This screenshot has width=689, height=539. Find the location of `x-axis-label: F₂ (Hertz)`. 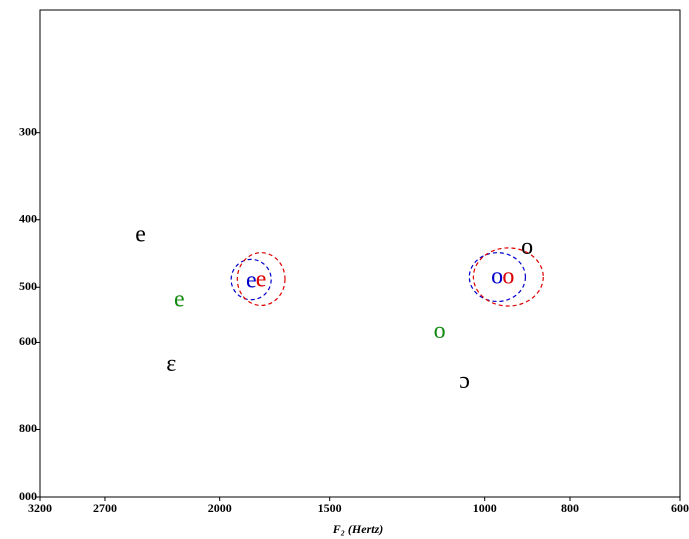

x-axis-label: F₂ (Hertz) is located at coordinates (358, 529).